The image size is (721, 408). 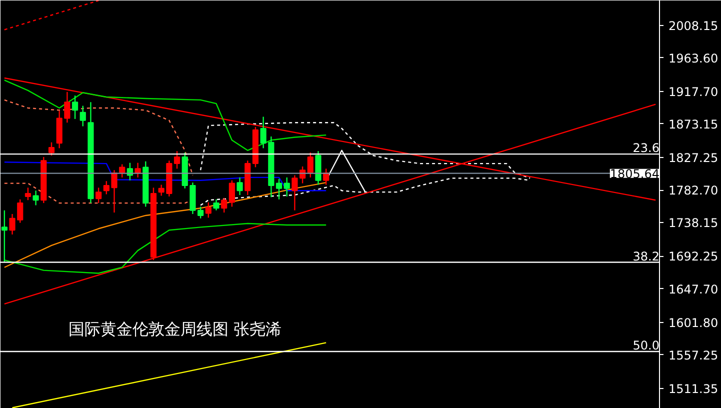 I want to click on y-tick-label: 1601.80, so click(x=693, y=323).